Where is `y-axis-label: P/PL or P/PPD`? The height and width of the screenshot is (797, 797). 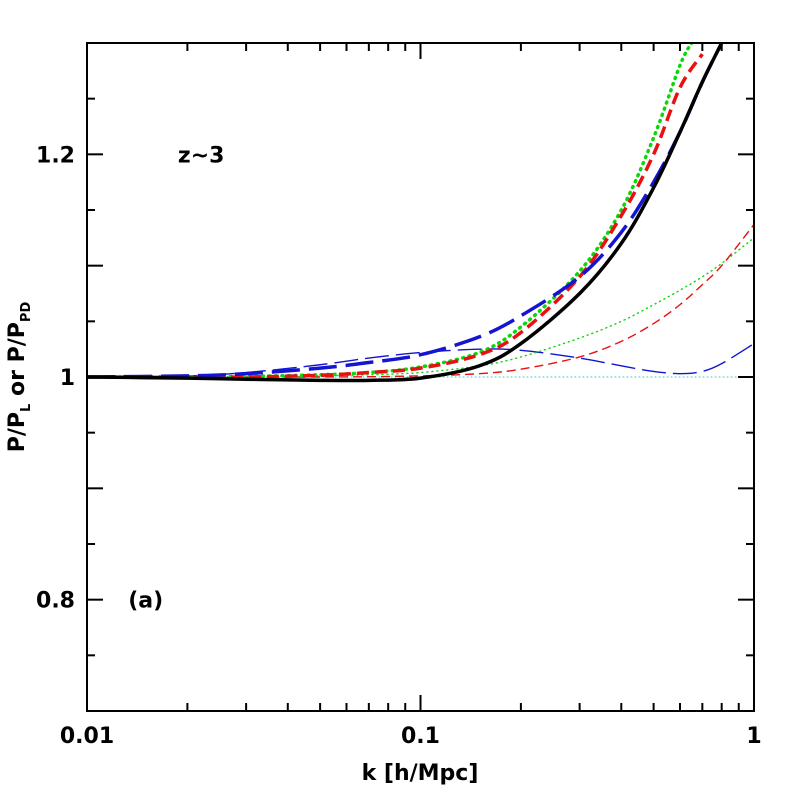
y-axis-label: P/PL or P/PPD is located at coordinates (19, 377).